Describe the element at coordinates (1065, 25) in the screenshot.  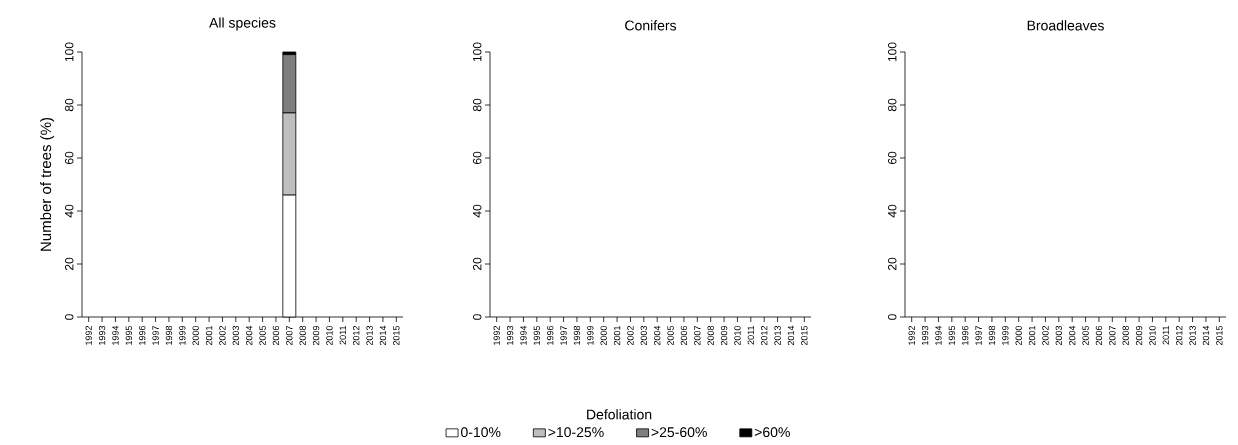
I see `chart-title: Broadleaves` at that location.